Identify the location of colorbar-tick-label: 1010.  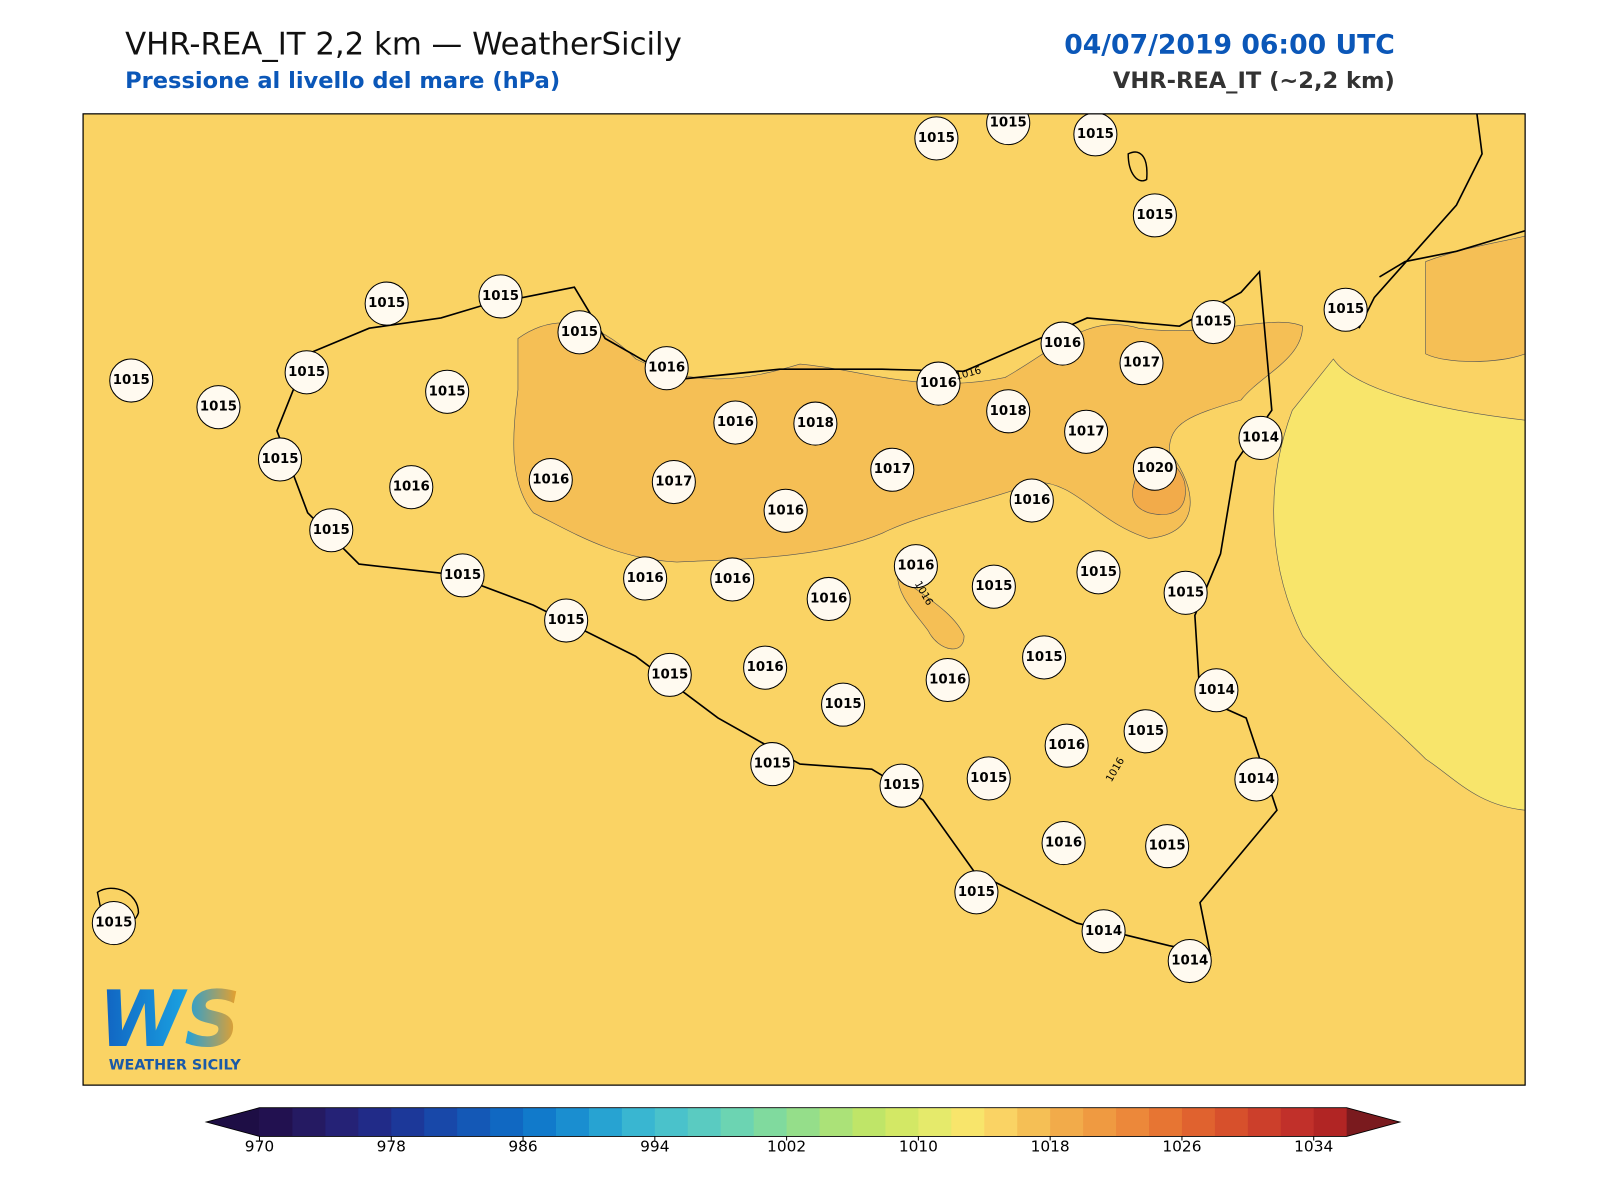
(918, 1147).